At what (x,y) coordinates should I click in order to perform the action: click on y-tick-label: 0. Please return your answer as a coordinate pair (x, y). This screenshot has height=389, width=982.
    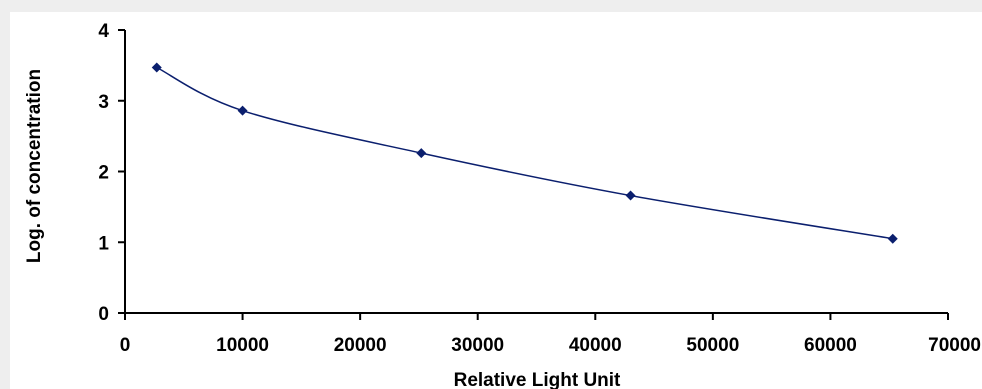
    Looking at the image, I should click on (103, 314).